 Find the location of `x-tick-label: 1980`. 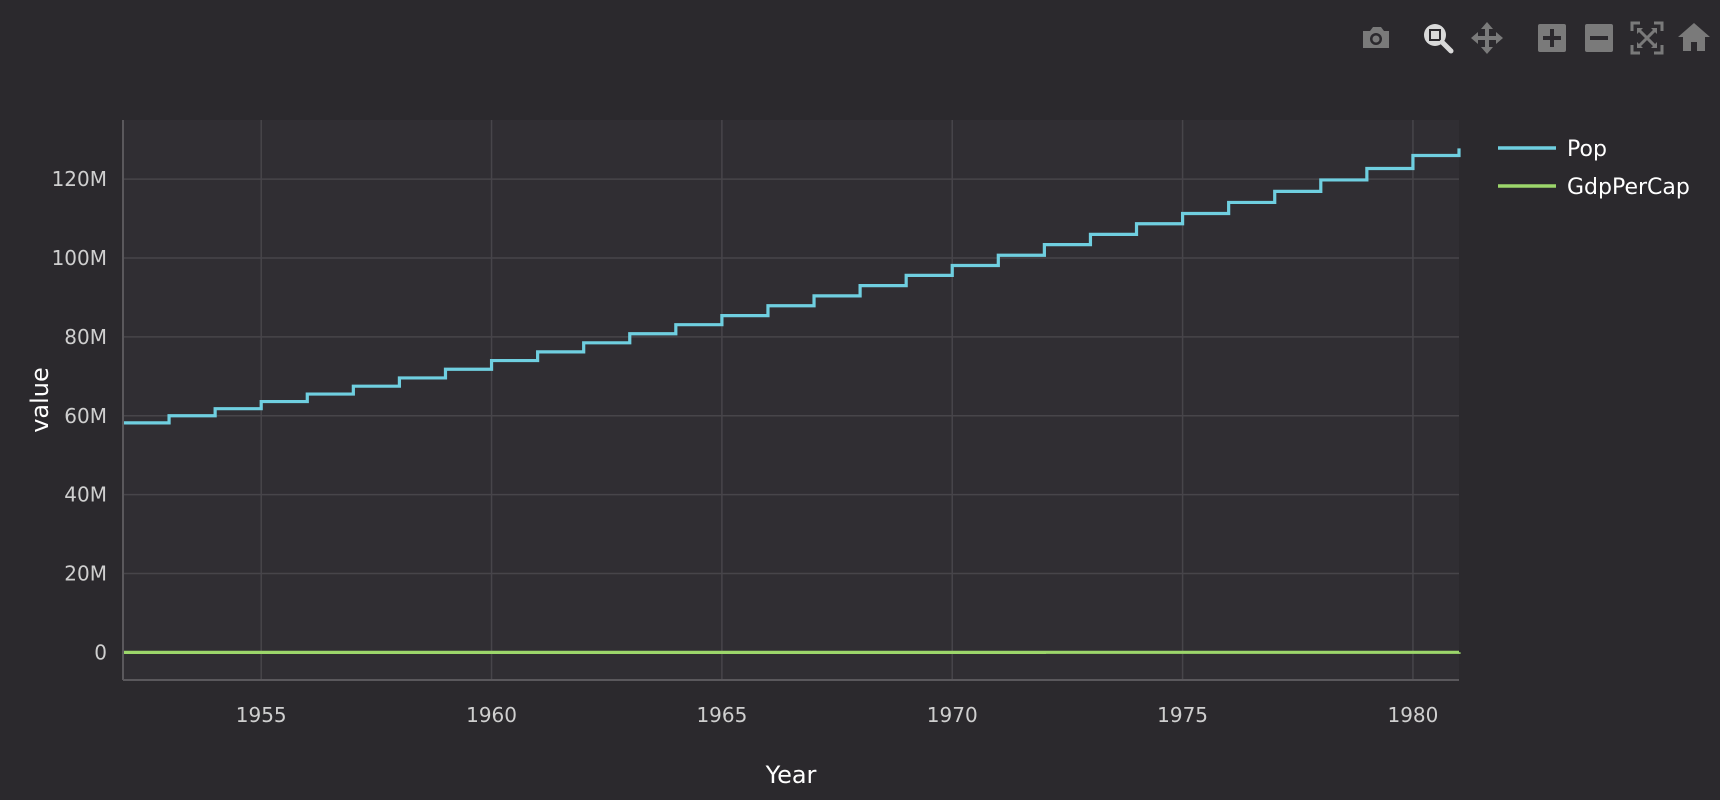

x-tick-label: 1980 is located at coordinates (1412, 715).